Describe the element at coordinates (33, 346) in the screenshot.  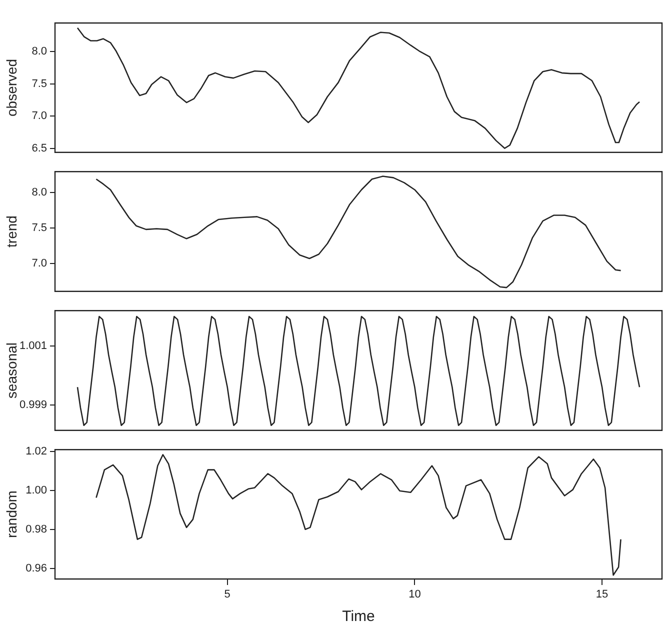
I see `y-tick-label: 1.001` at that location.